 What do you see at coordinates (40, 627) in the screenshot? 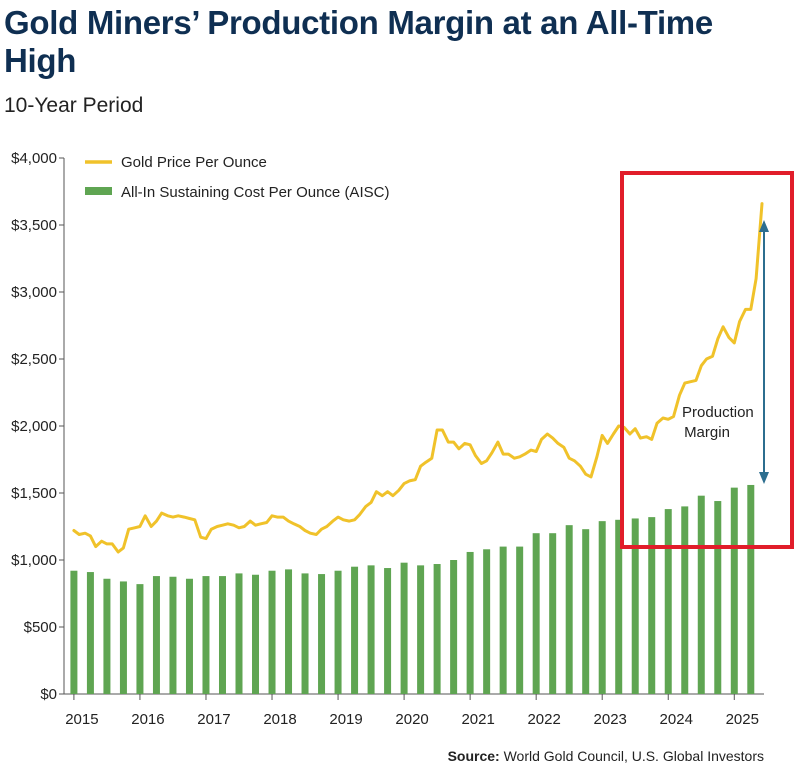
I see `y-tick-label: $500` at bounding box center [40, 627].